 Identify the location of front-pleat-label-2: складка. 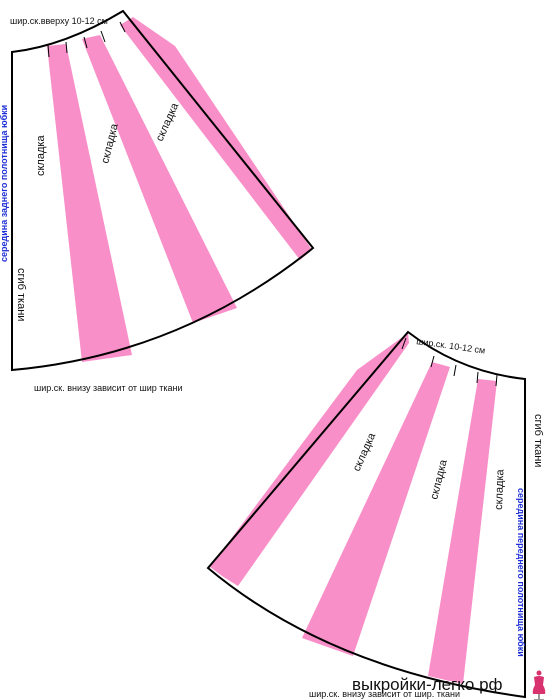
(439, 479).